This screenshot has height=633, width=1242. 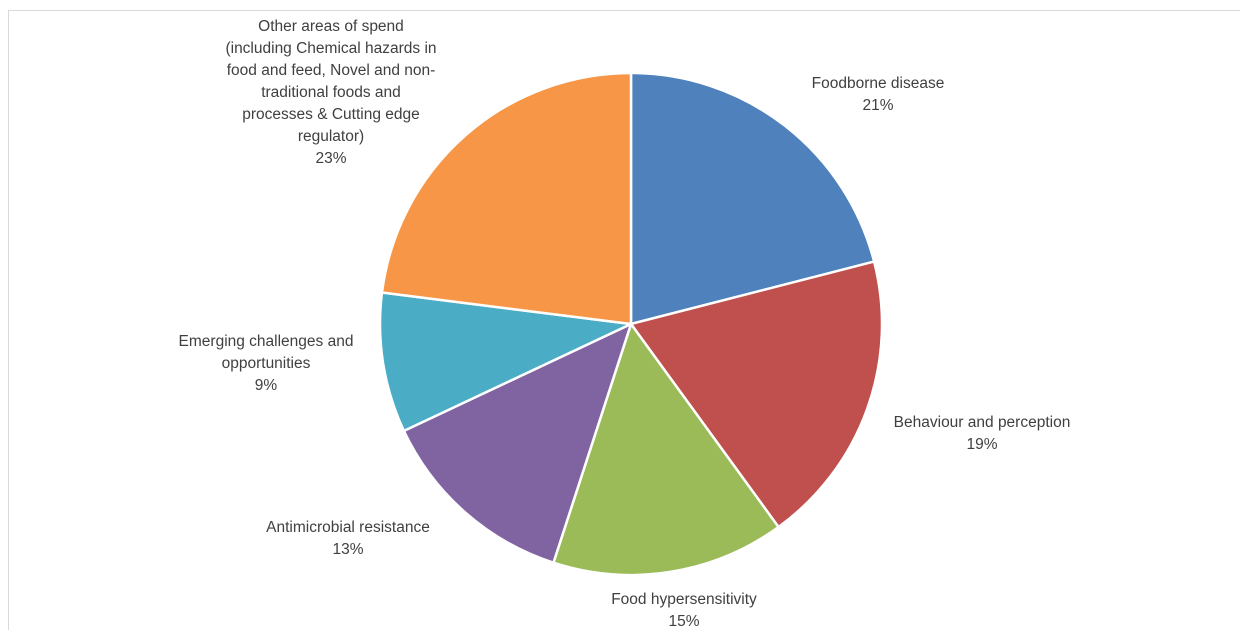 I want to click on data-label-text: Behaviour and perception, so click(x=982, y=422).